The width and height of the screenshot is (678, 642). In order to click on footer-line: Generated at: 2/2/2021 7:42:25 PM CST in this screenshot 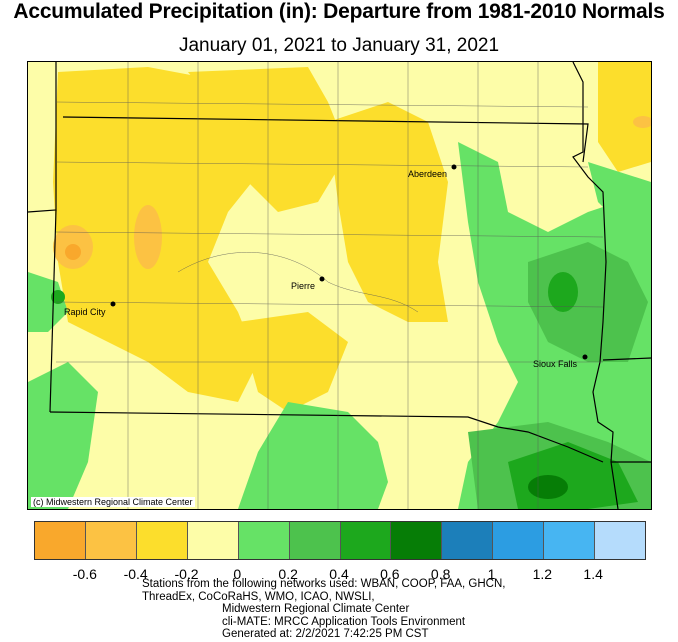, I will do `click(325, 634)`.